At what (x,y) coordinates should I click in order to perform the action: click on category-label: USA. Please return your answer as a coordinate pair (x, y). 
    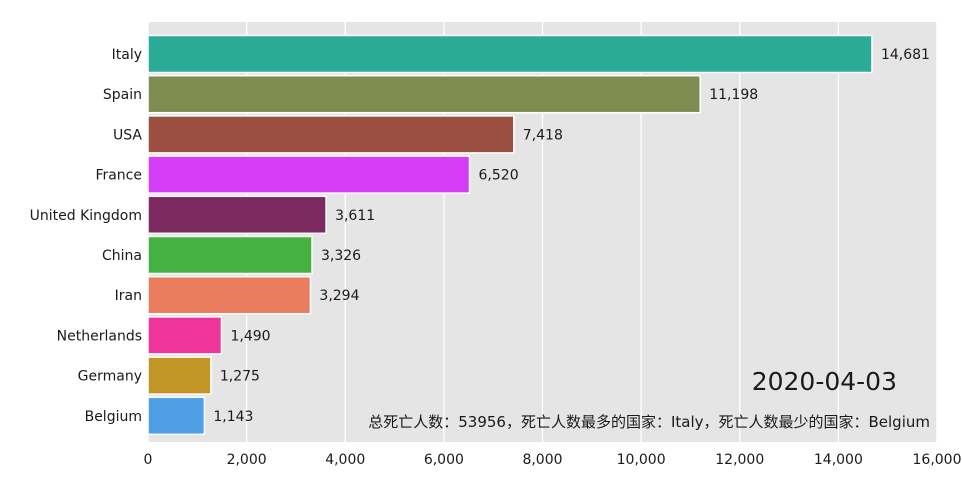
    Looking at the image, I should click on (127, 135).